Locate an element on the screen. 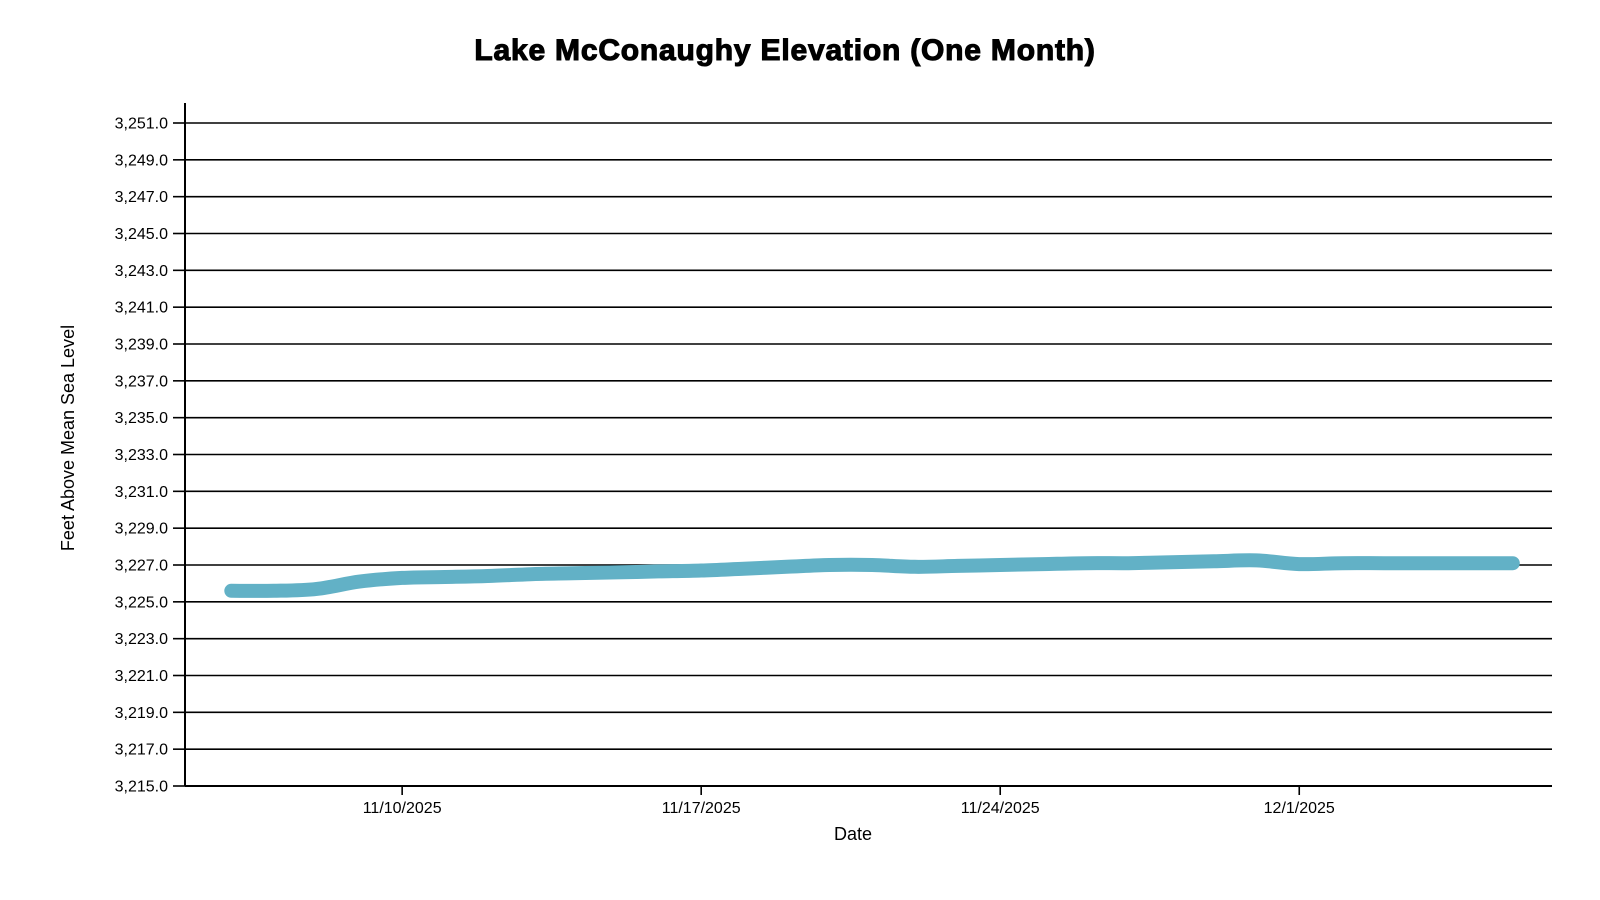  x-axis-title: Date is located at coordinates (853, 834).